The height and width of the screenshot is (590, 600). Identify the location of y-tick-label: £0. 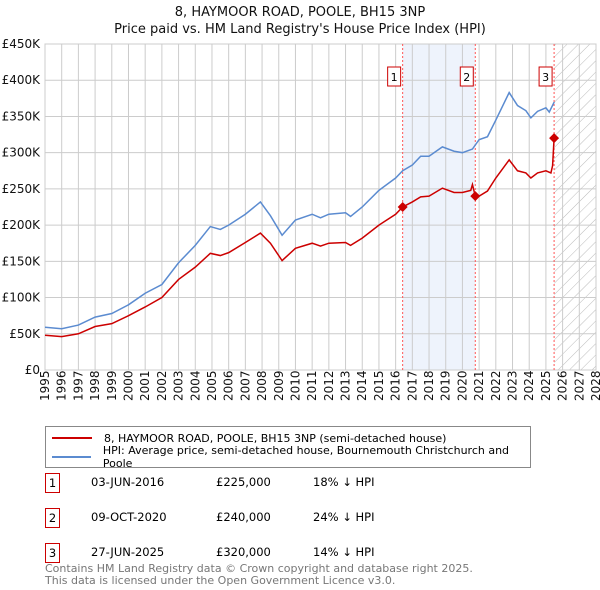
(32, 370).